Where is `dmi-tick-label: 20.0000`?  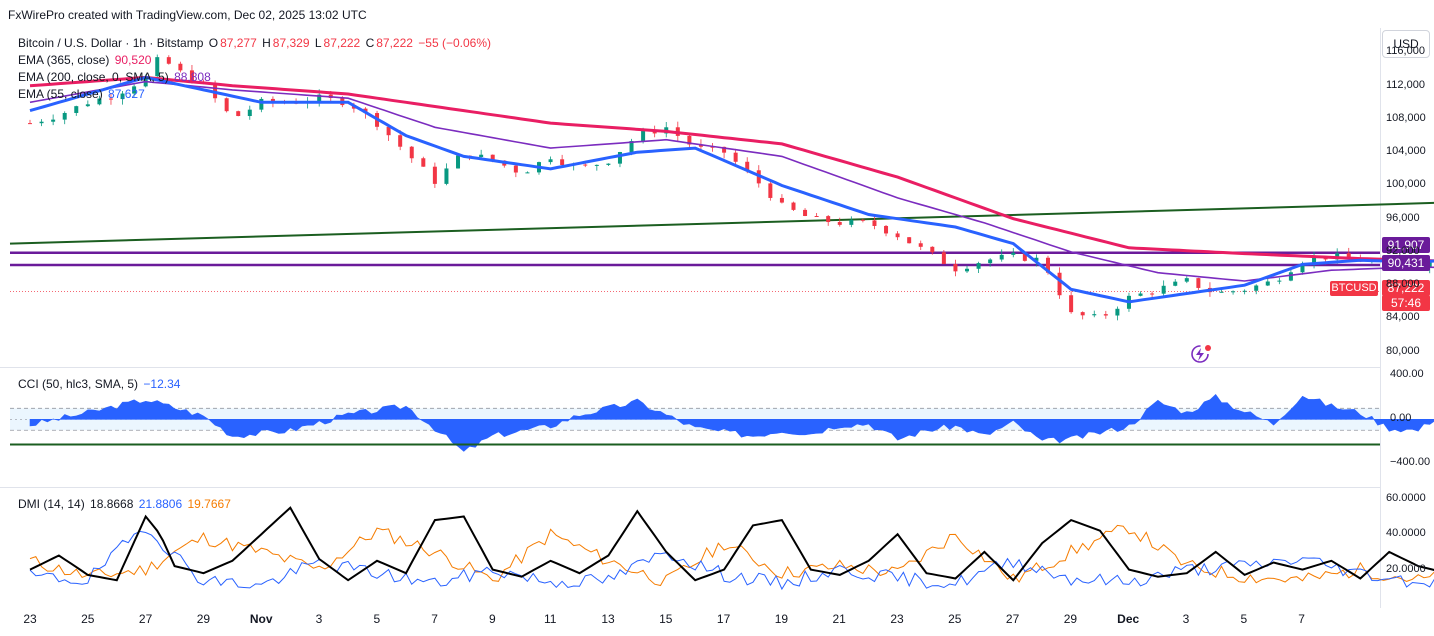 dmi-tick-label: 20.0000 is located at coordinates (1406, 568).